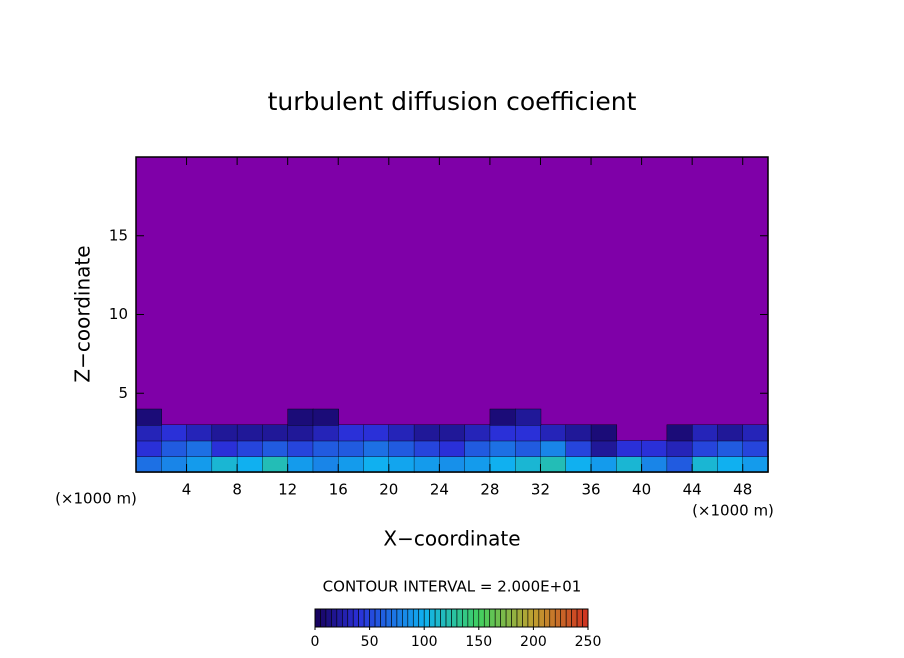  What do you see at coordinates (370, 642) in the screenshot?
I see `colorbar-tick-label: 50` at bounding box center [370, 642].